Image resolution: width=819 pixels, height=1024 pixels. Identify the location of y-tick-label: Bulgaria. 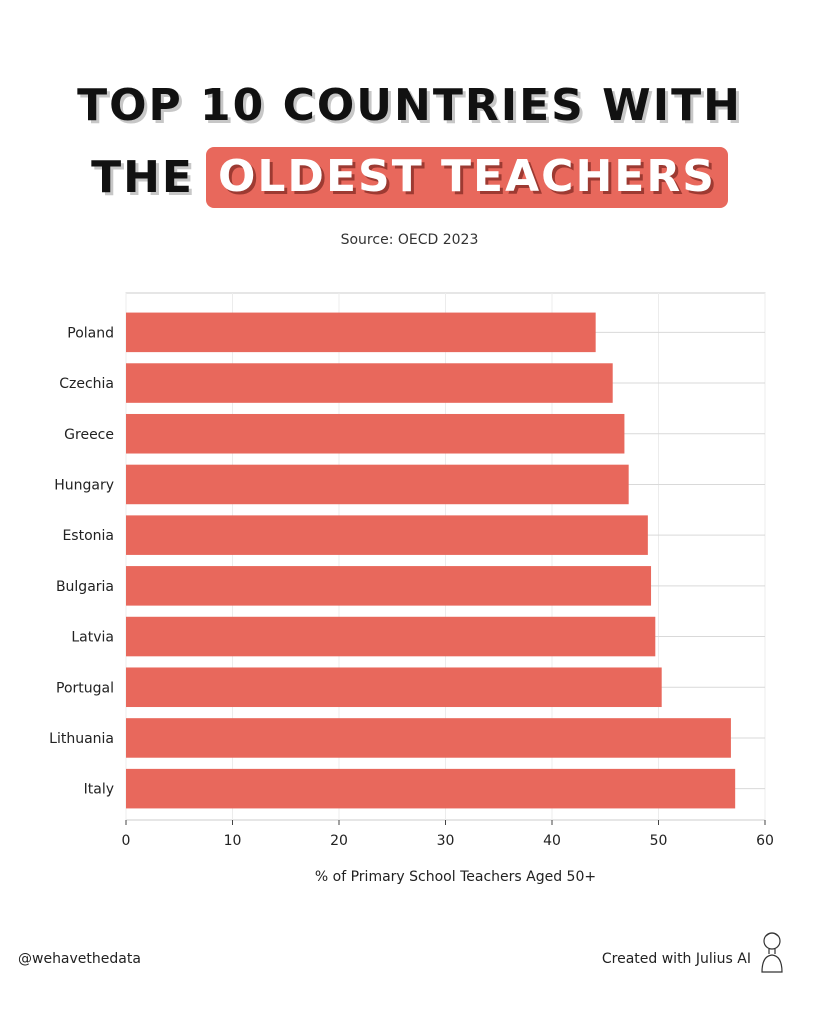
(85, 587).